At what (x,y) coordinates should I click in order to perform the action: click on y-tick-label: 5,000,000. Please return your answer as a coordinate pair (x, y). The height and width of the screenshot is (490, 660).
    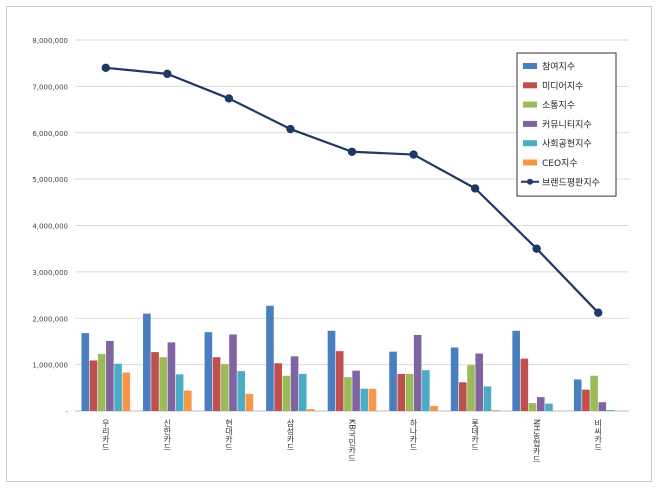
    Looking at the image, I should click on (50, 180).